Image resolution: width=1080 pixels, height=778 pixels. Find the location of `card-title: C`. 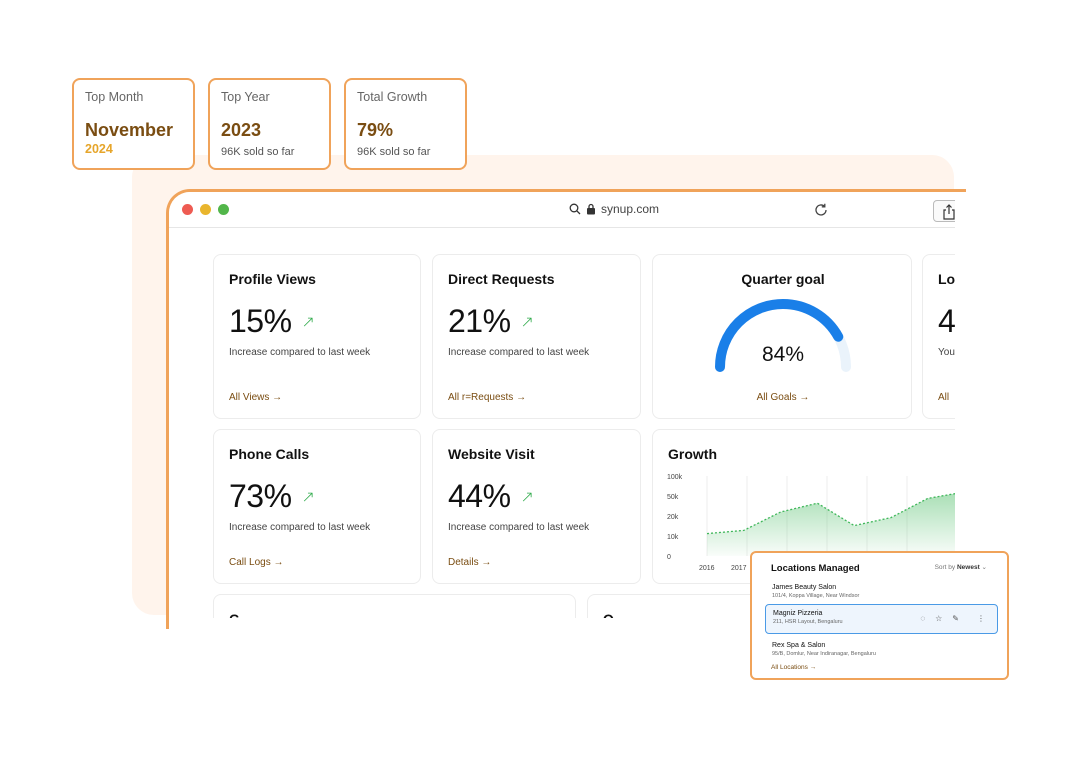

card-title: C is located at coordinates (234, 614).